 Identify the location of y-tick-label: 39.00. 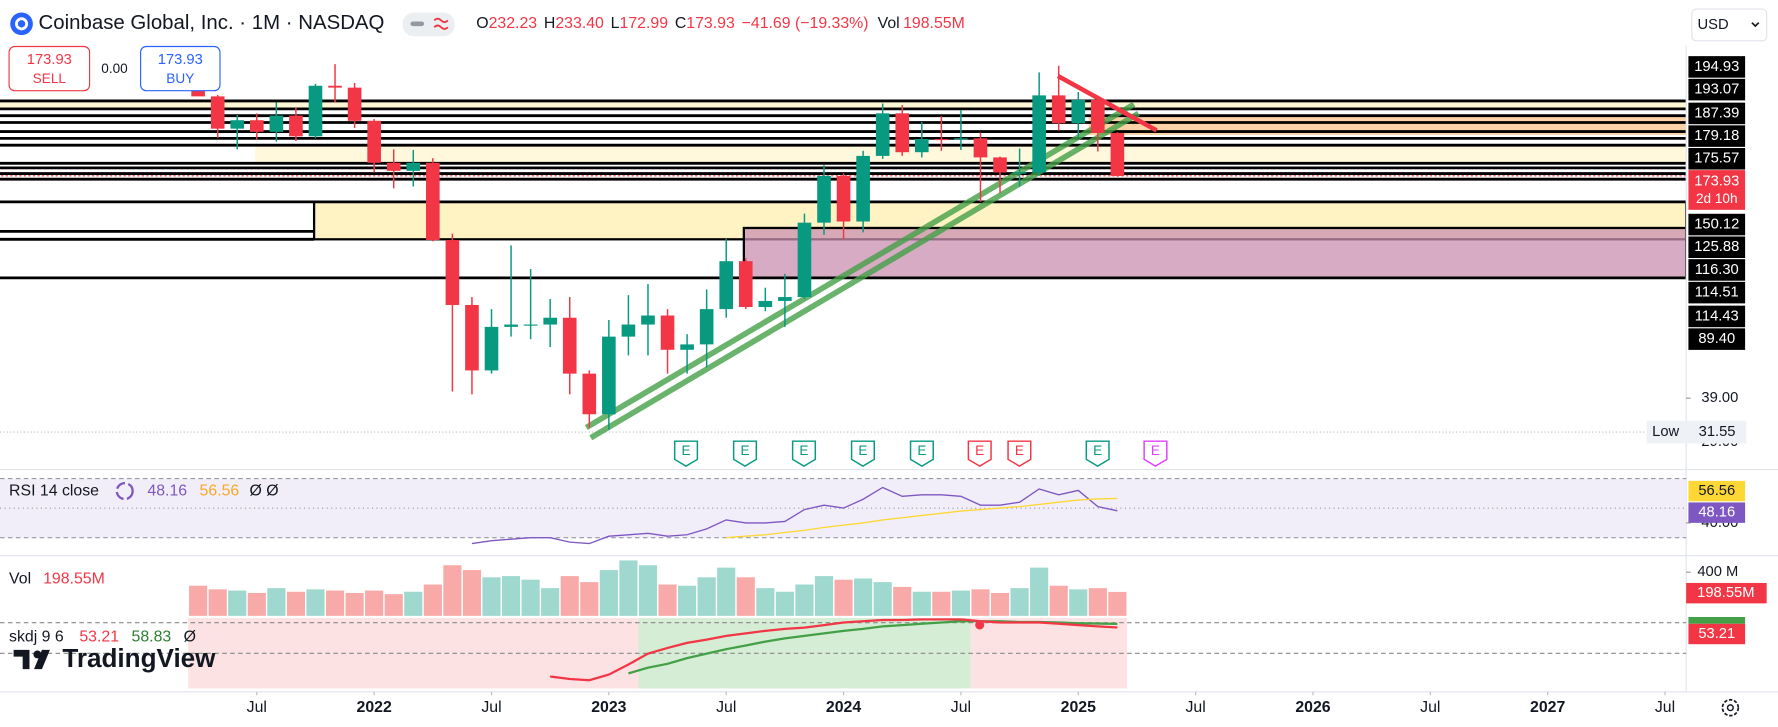
(1719, 398).